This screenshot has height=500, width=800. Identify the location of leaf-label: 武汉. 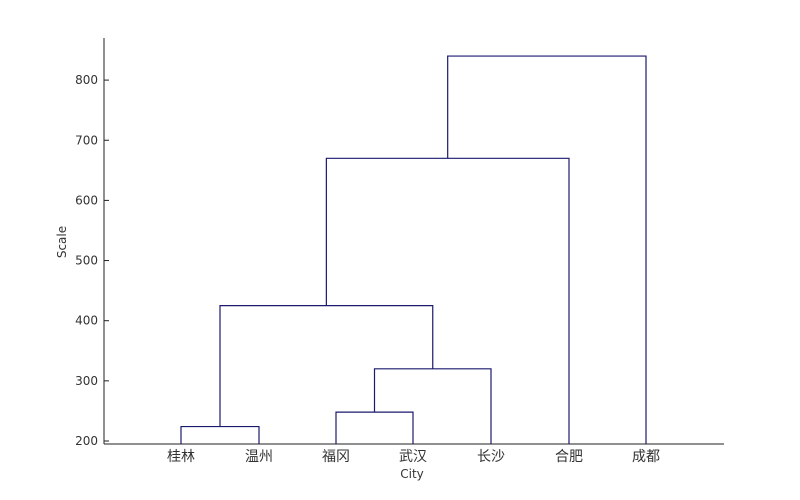
(413, 457).